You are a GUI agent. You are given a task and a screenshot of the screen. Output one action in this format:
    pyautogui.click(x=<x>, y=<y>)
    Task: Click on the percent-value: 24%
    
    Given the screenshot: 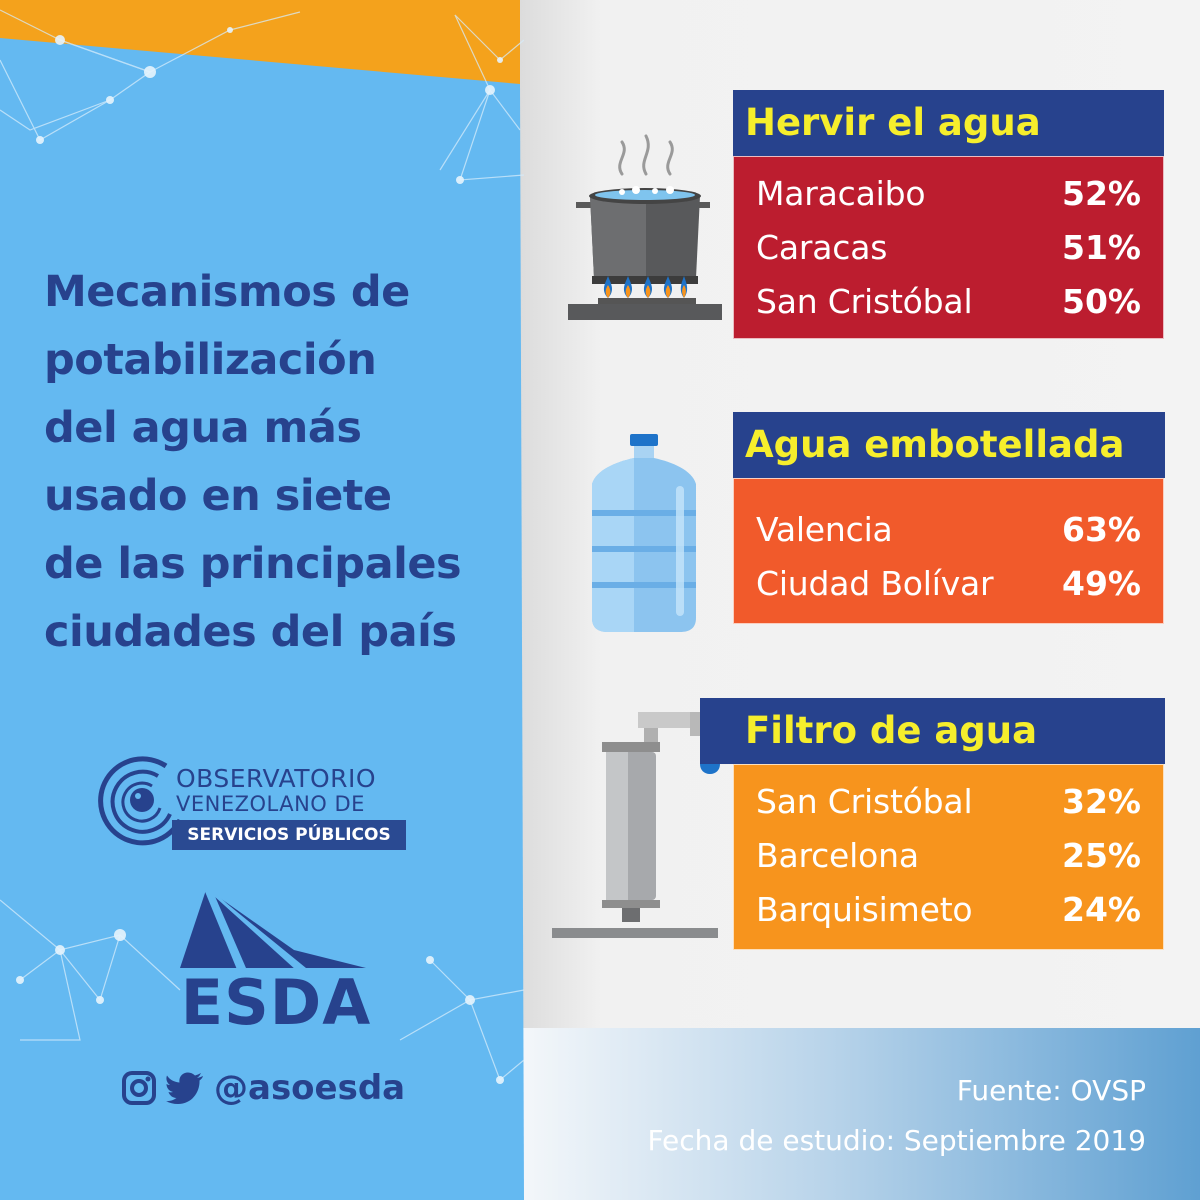 What is the action you would take?
    pyautogui.click(x=1101, y=909)
    